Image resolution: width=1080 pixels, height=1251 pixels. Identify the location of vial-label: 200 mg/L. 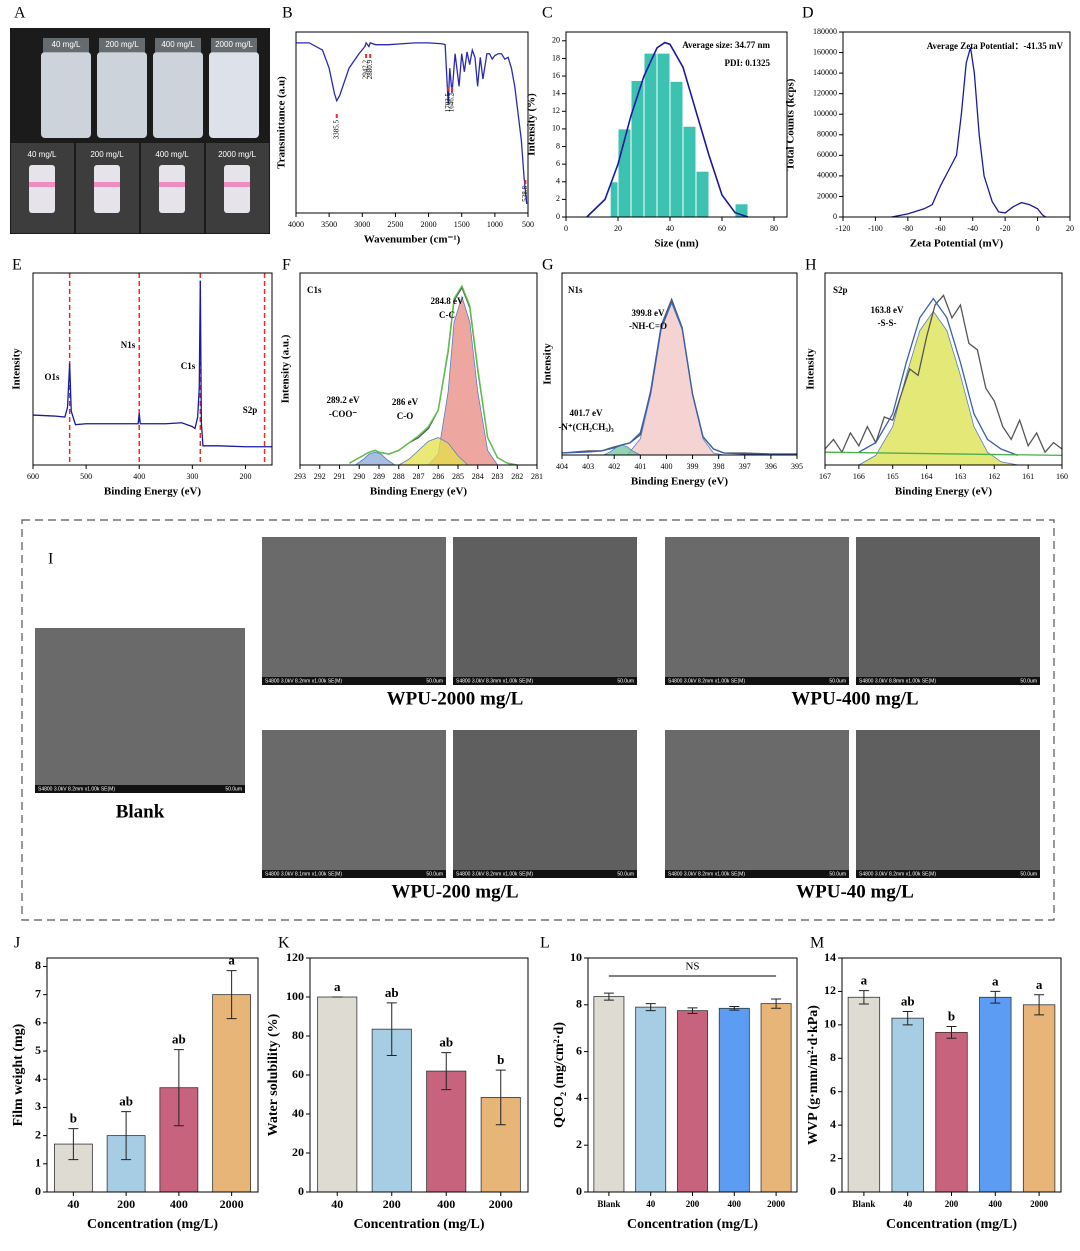
(107, 154).